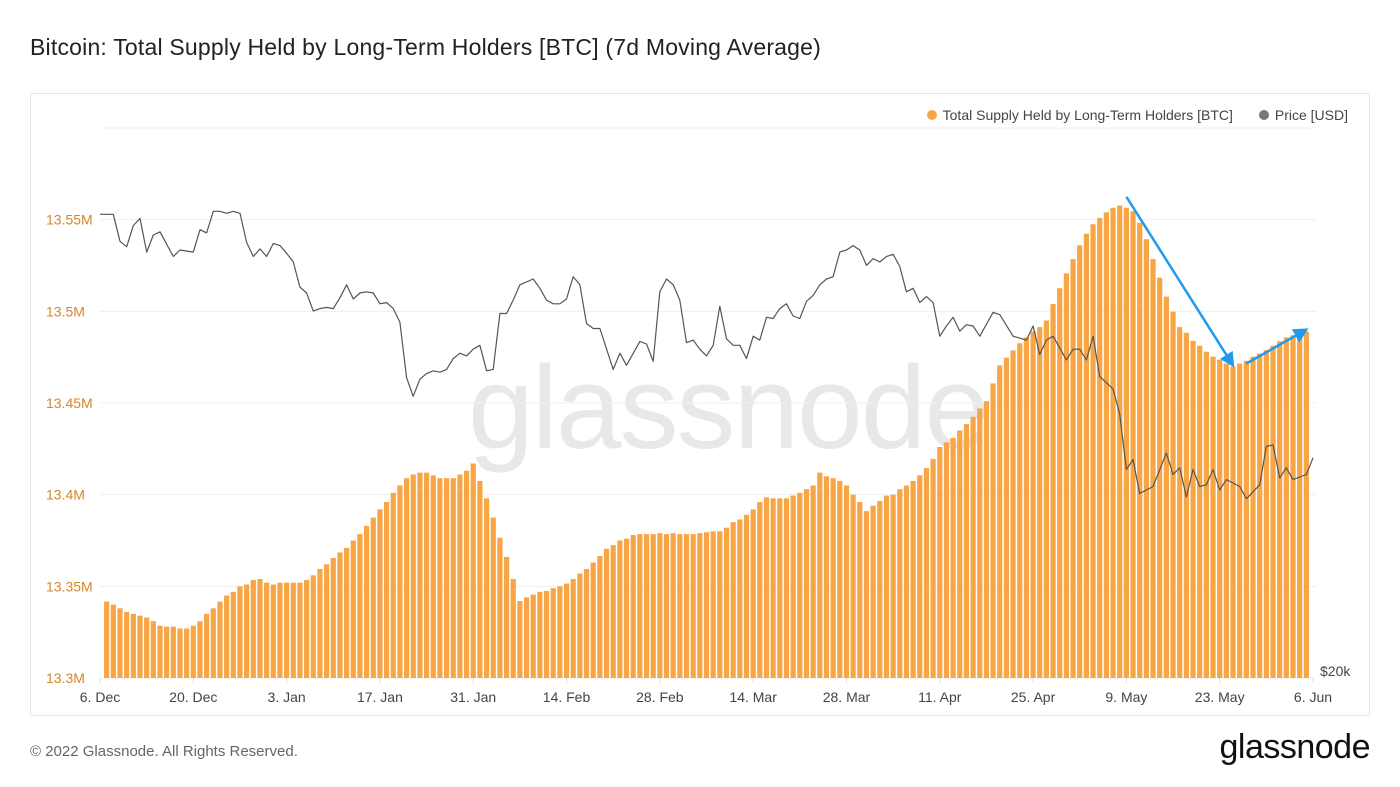 Image resolution: width=1400 pixels, height=787 pixels. Describe the element at coordinates (380, 697) in the screenshot. I see `x-tick-label: 17. Jan` at that location.